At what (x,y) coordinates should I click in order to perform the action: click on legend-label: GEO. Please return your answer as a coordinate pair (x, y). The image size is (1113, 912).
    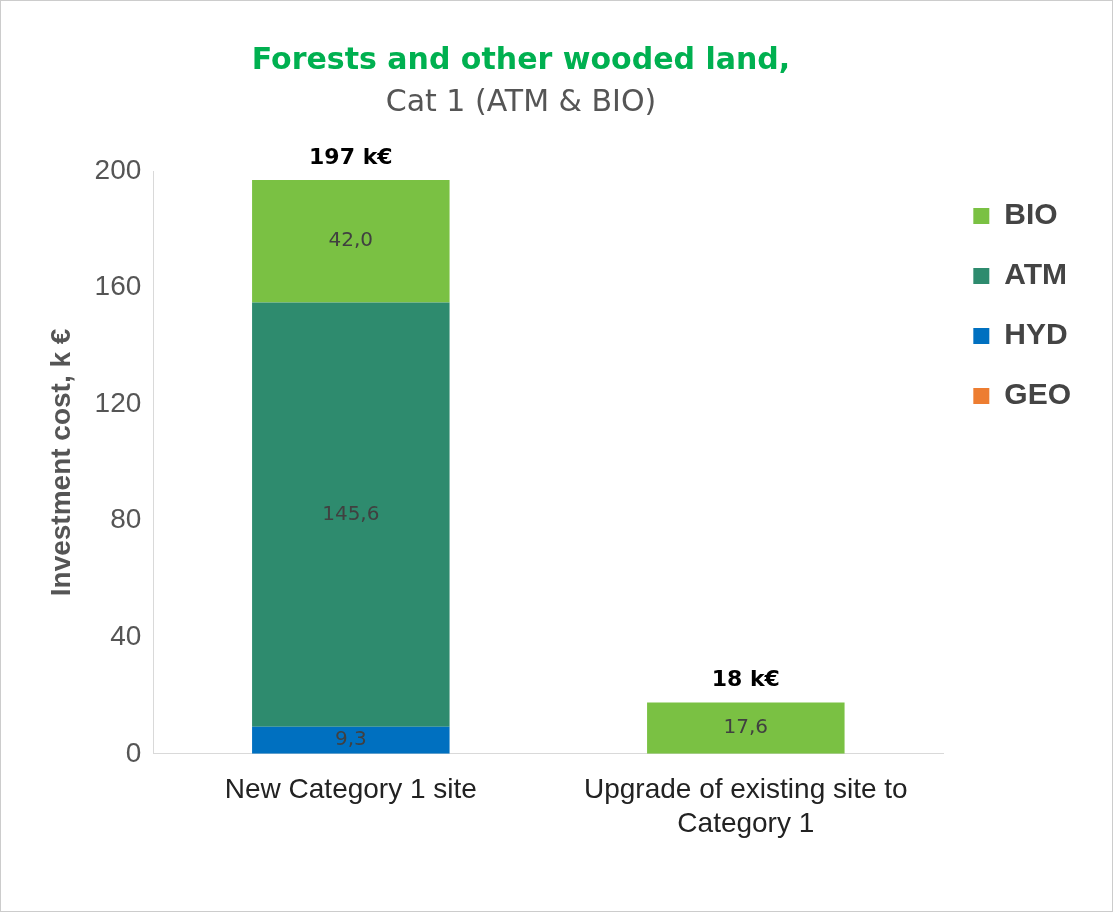
    Looking at the image, I should click on (1038, 394).